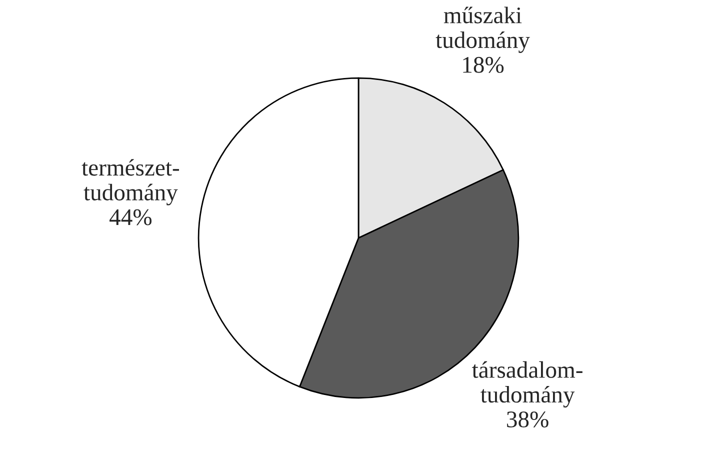 The image size is (717, 476). I want to click on slice-label: természet- tudomány, so click(131, 182).